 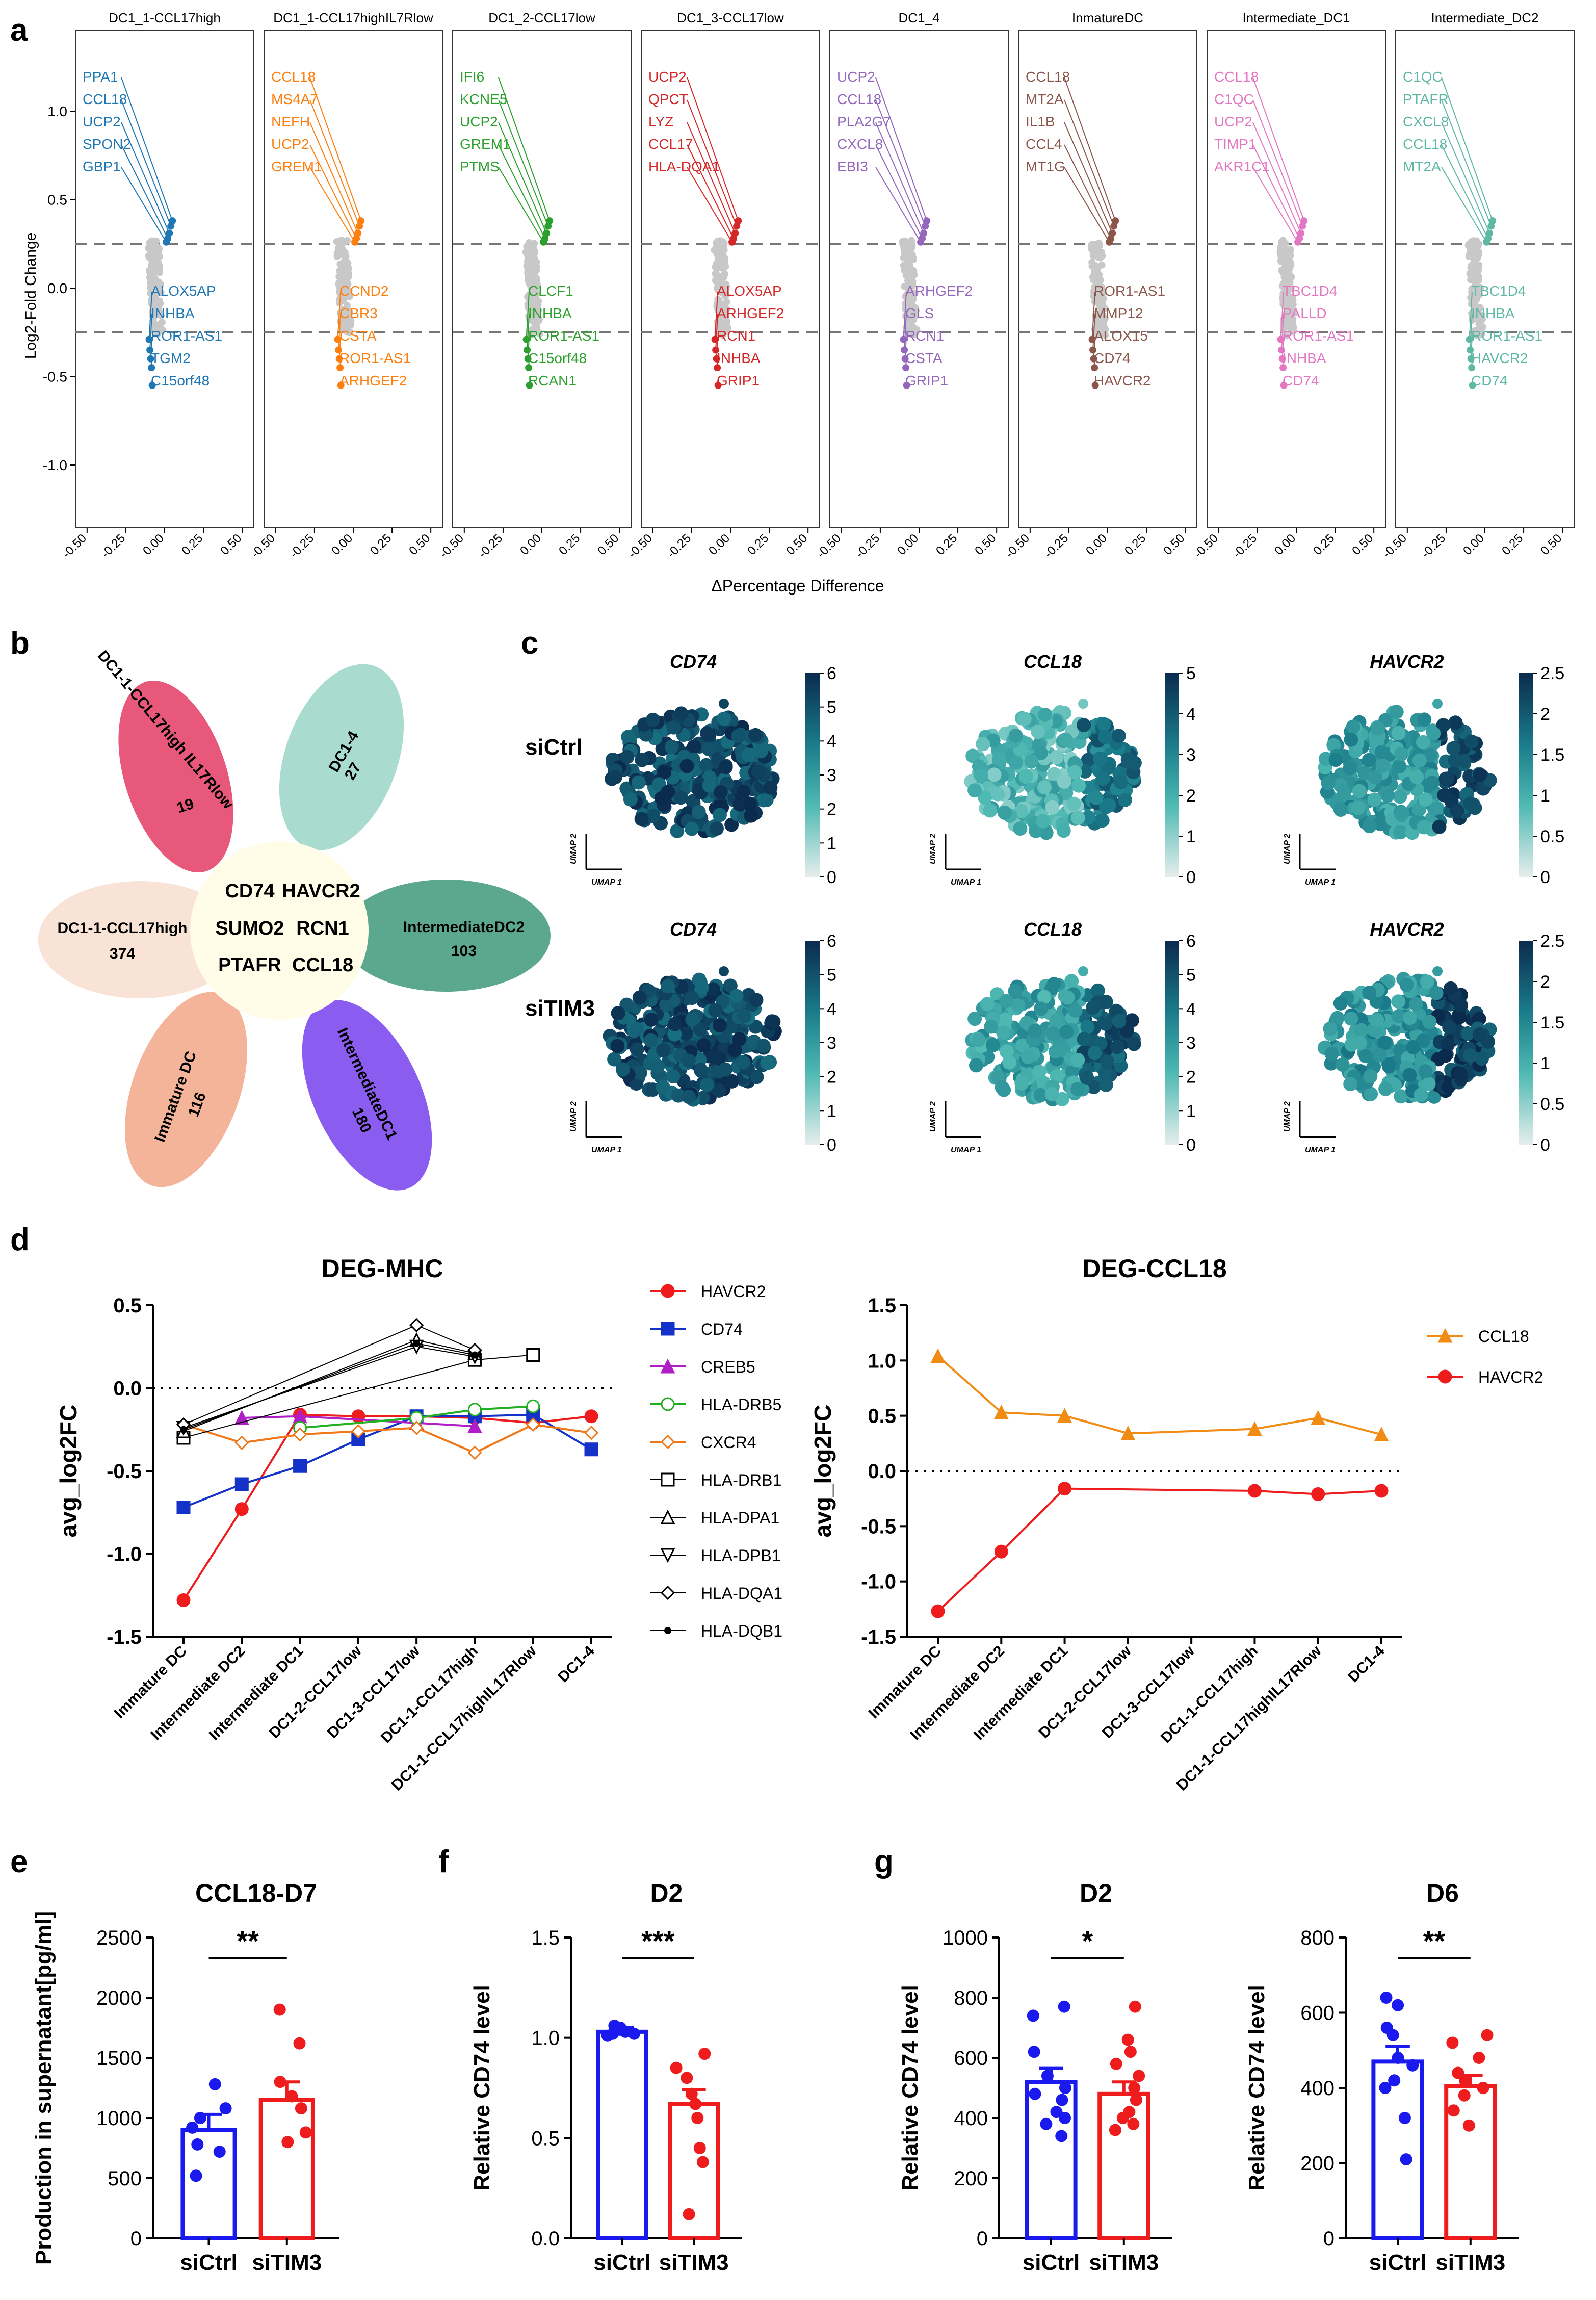 What do you see at coordinates (528, 359) in the screenshot?
I see `point-down-ror1-as1` at bounding box center [528, 359].